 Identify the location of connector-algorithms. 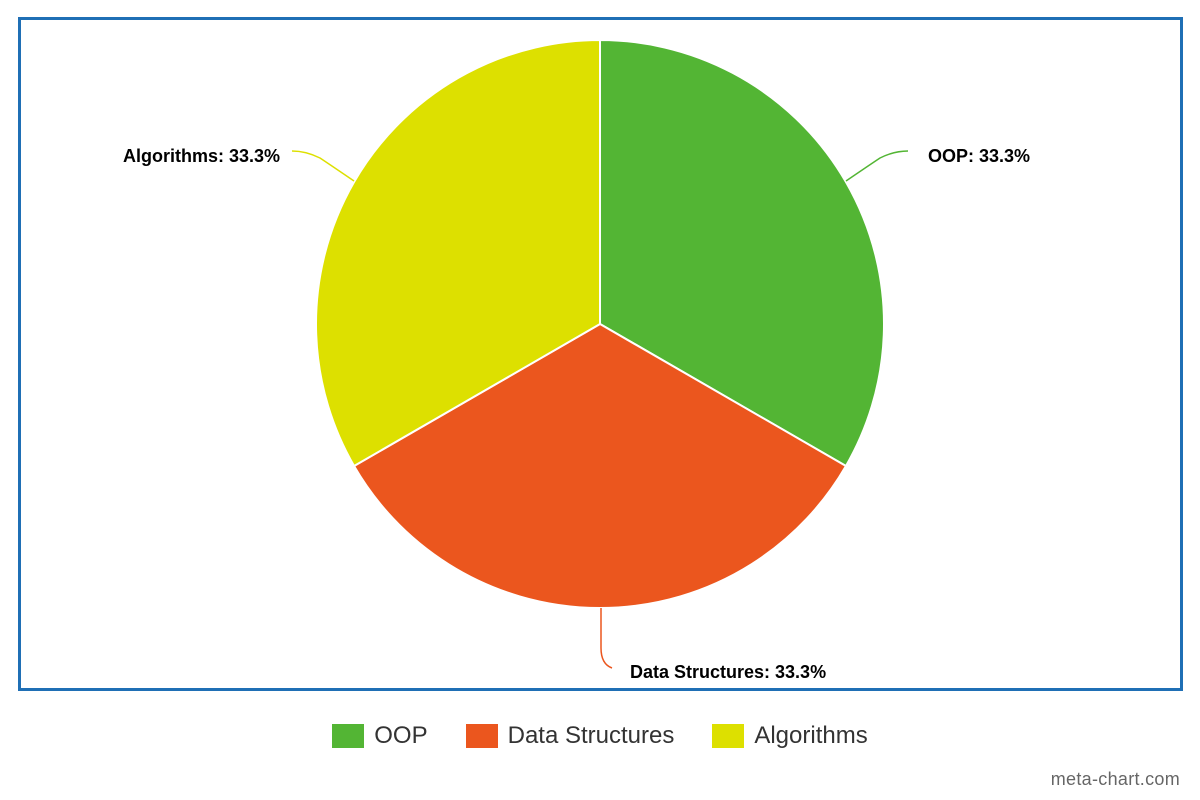
(323, 166).